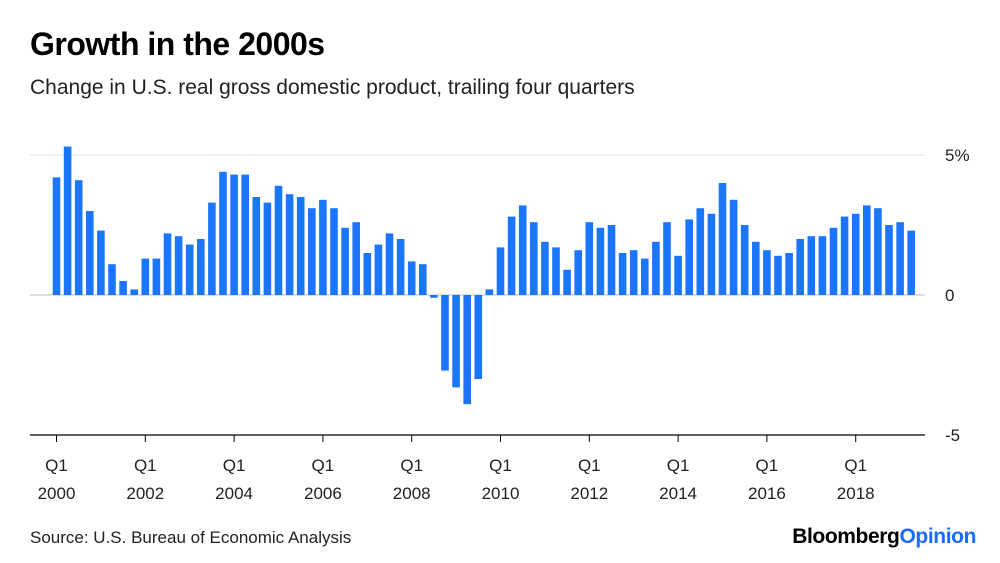  I want to click on x-tick-label: 2000, so click(57, 493).